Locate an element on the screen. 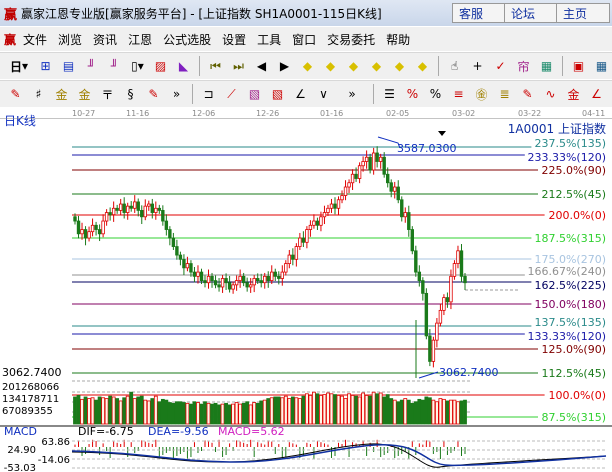 This screenshot has width=612, height=472. draw-icon: ✓ is located at coordinates (500, 66).